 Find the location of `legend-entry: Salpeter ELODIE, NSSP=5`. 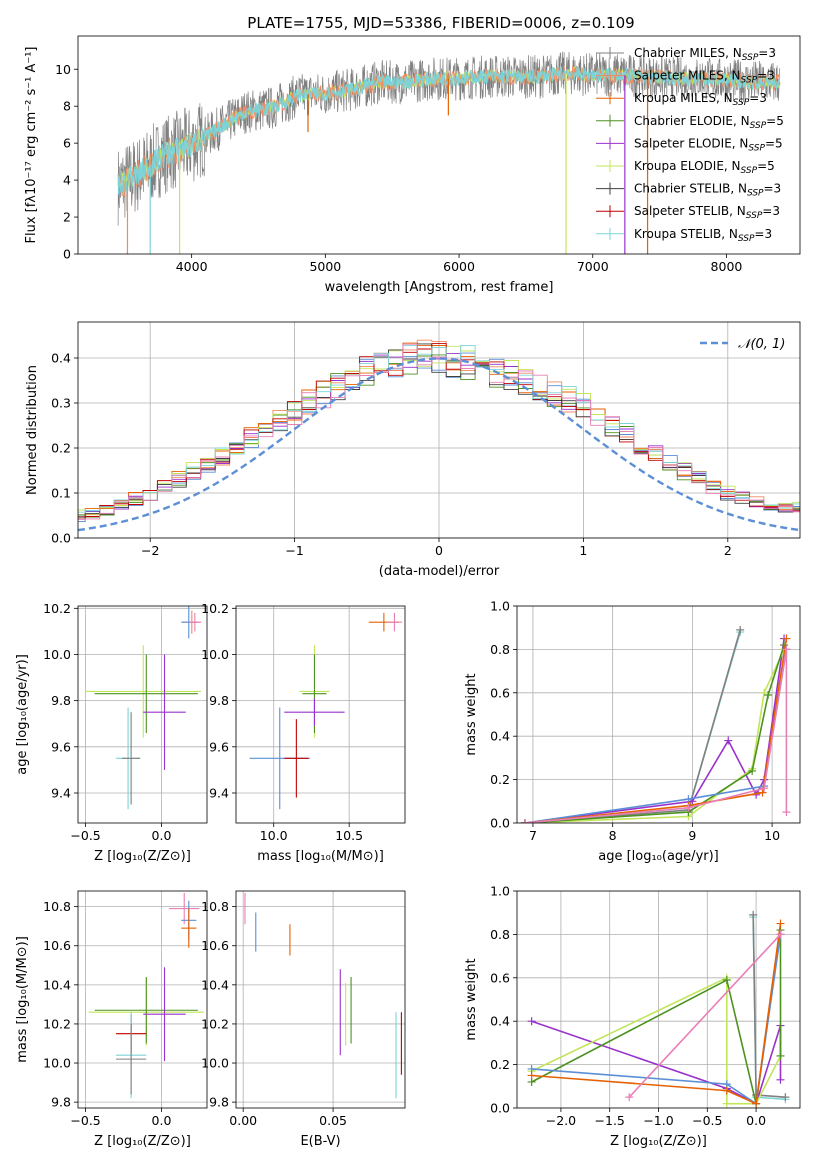

legend-entry: Salpeter ELODIE, NSSP=5 is located at coordinates (708, 144).